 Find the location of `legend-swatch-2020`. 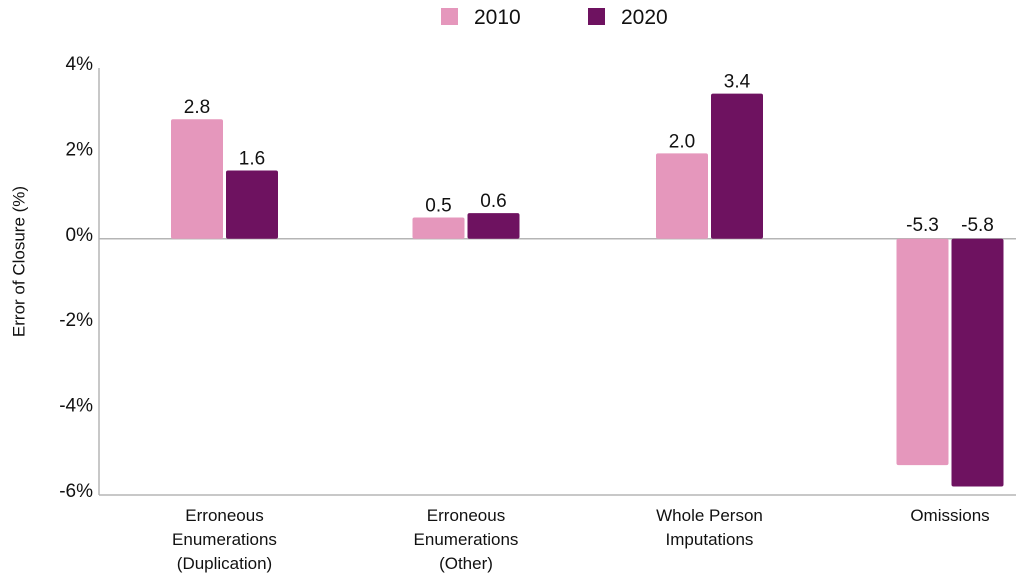

legend-swatch-2020 is located at coordinates (596, 16).